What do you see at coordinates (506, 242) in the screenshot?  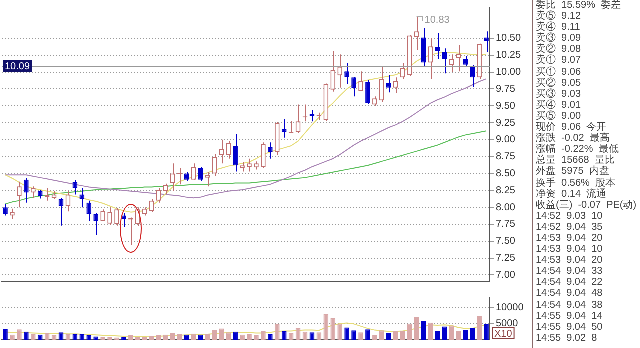 I see `y-tick-label: 7.50` at bounding box center [506, 242].